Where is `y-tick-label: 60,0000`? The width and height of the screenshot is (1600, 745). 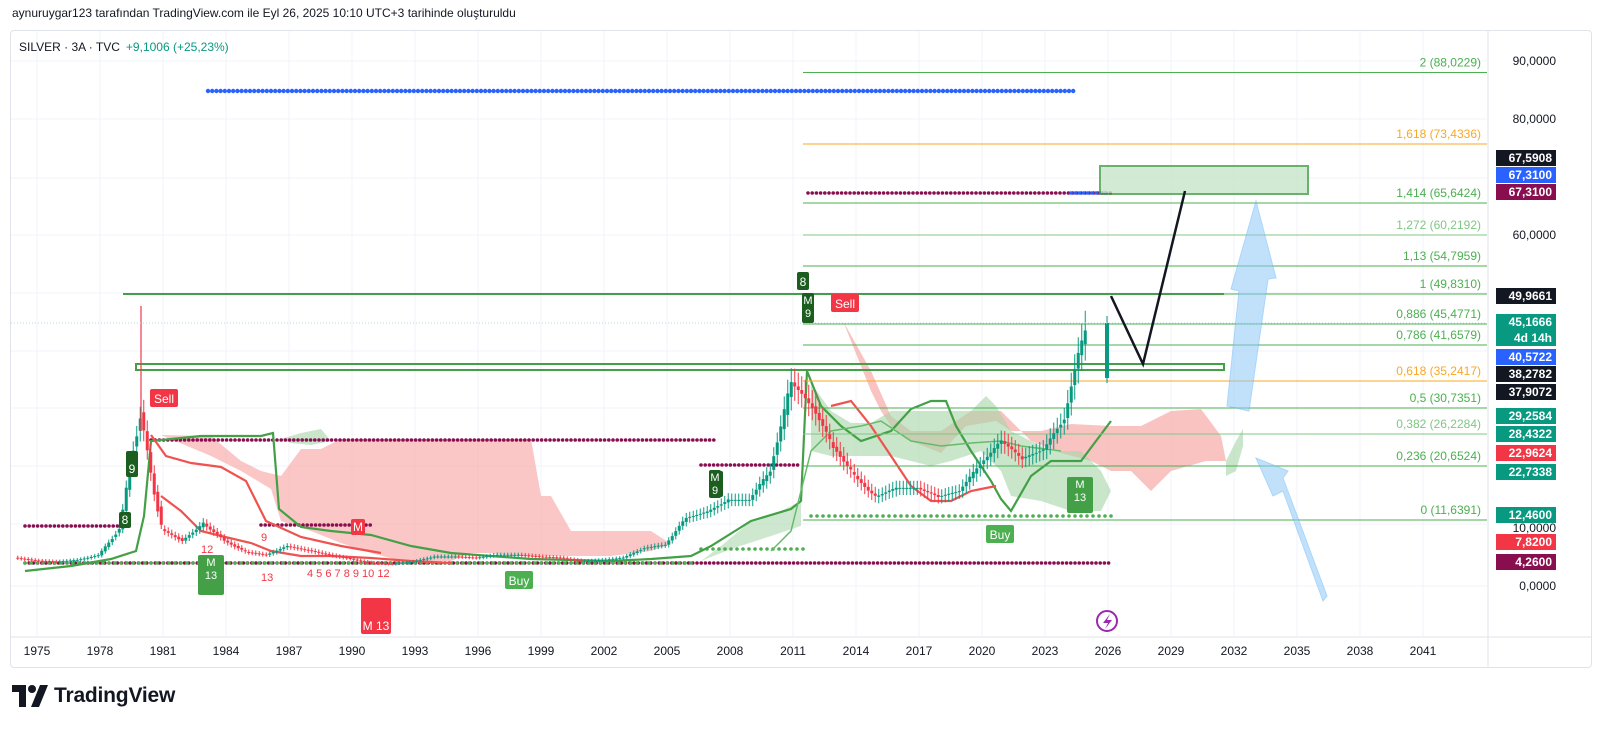 y-tick-label: 60,0000 is located at coordinates (1535, 235).